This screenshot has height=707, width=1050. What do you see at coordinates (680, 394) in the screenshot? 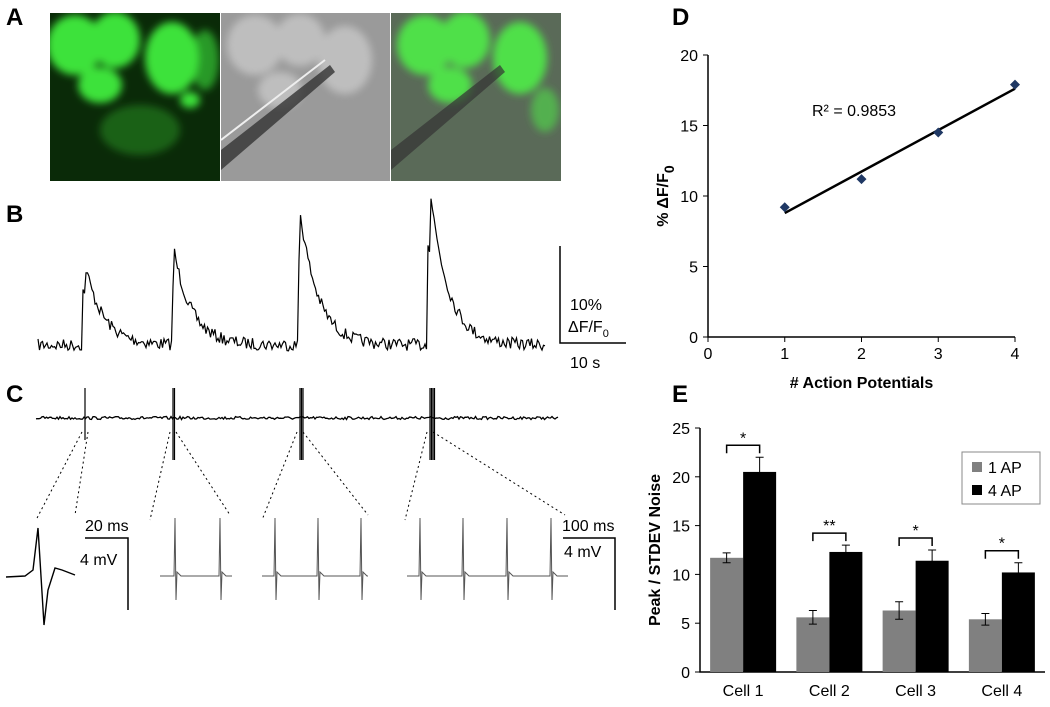
I see `panel-label: E` at bounding box center [680, 394].